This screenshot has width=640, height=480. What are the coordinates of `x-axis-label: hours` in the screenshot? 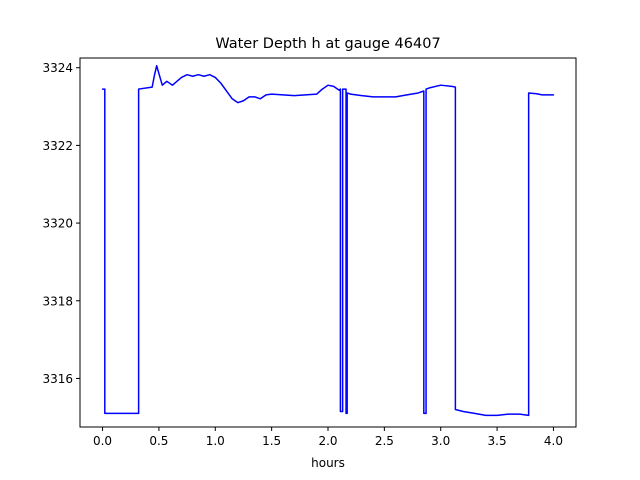 It's located at (328, 463).